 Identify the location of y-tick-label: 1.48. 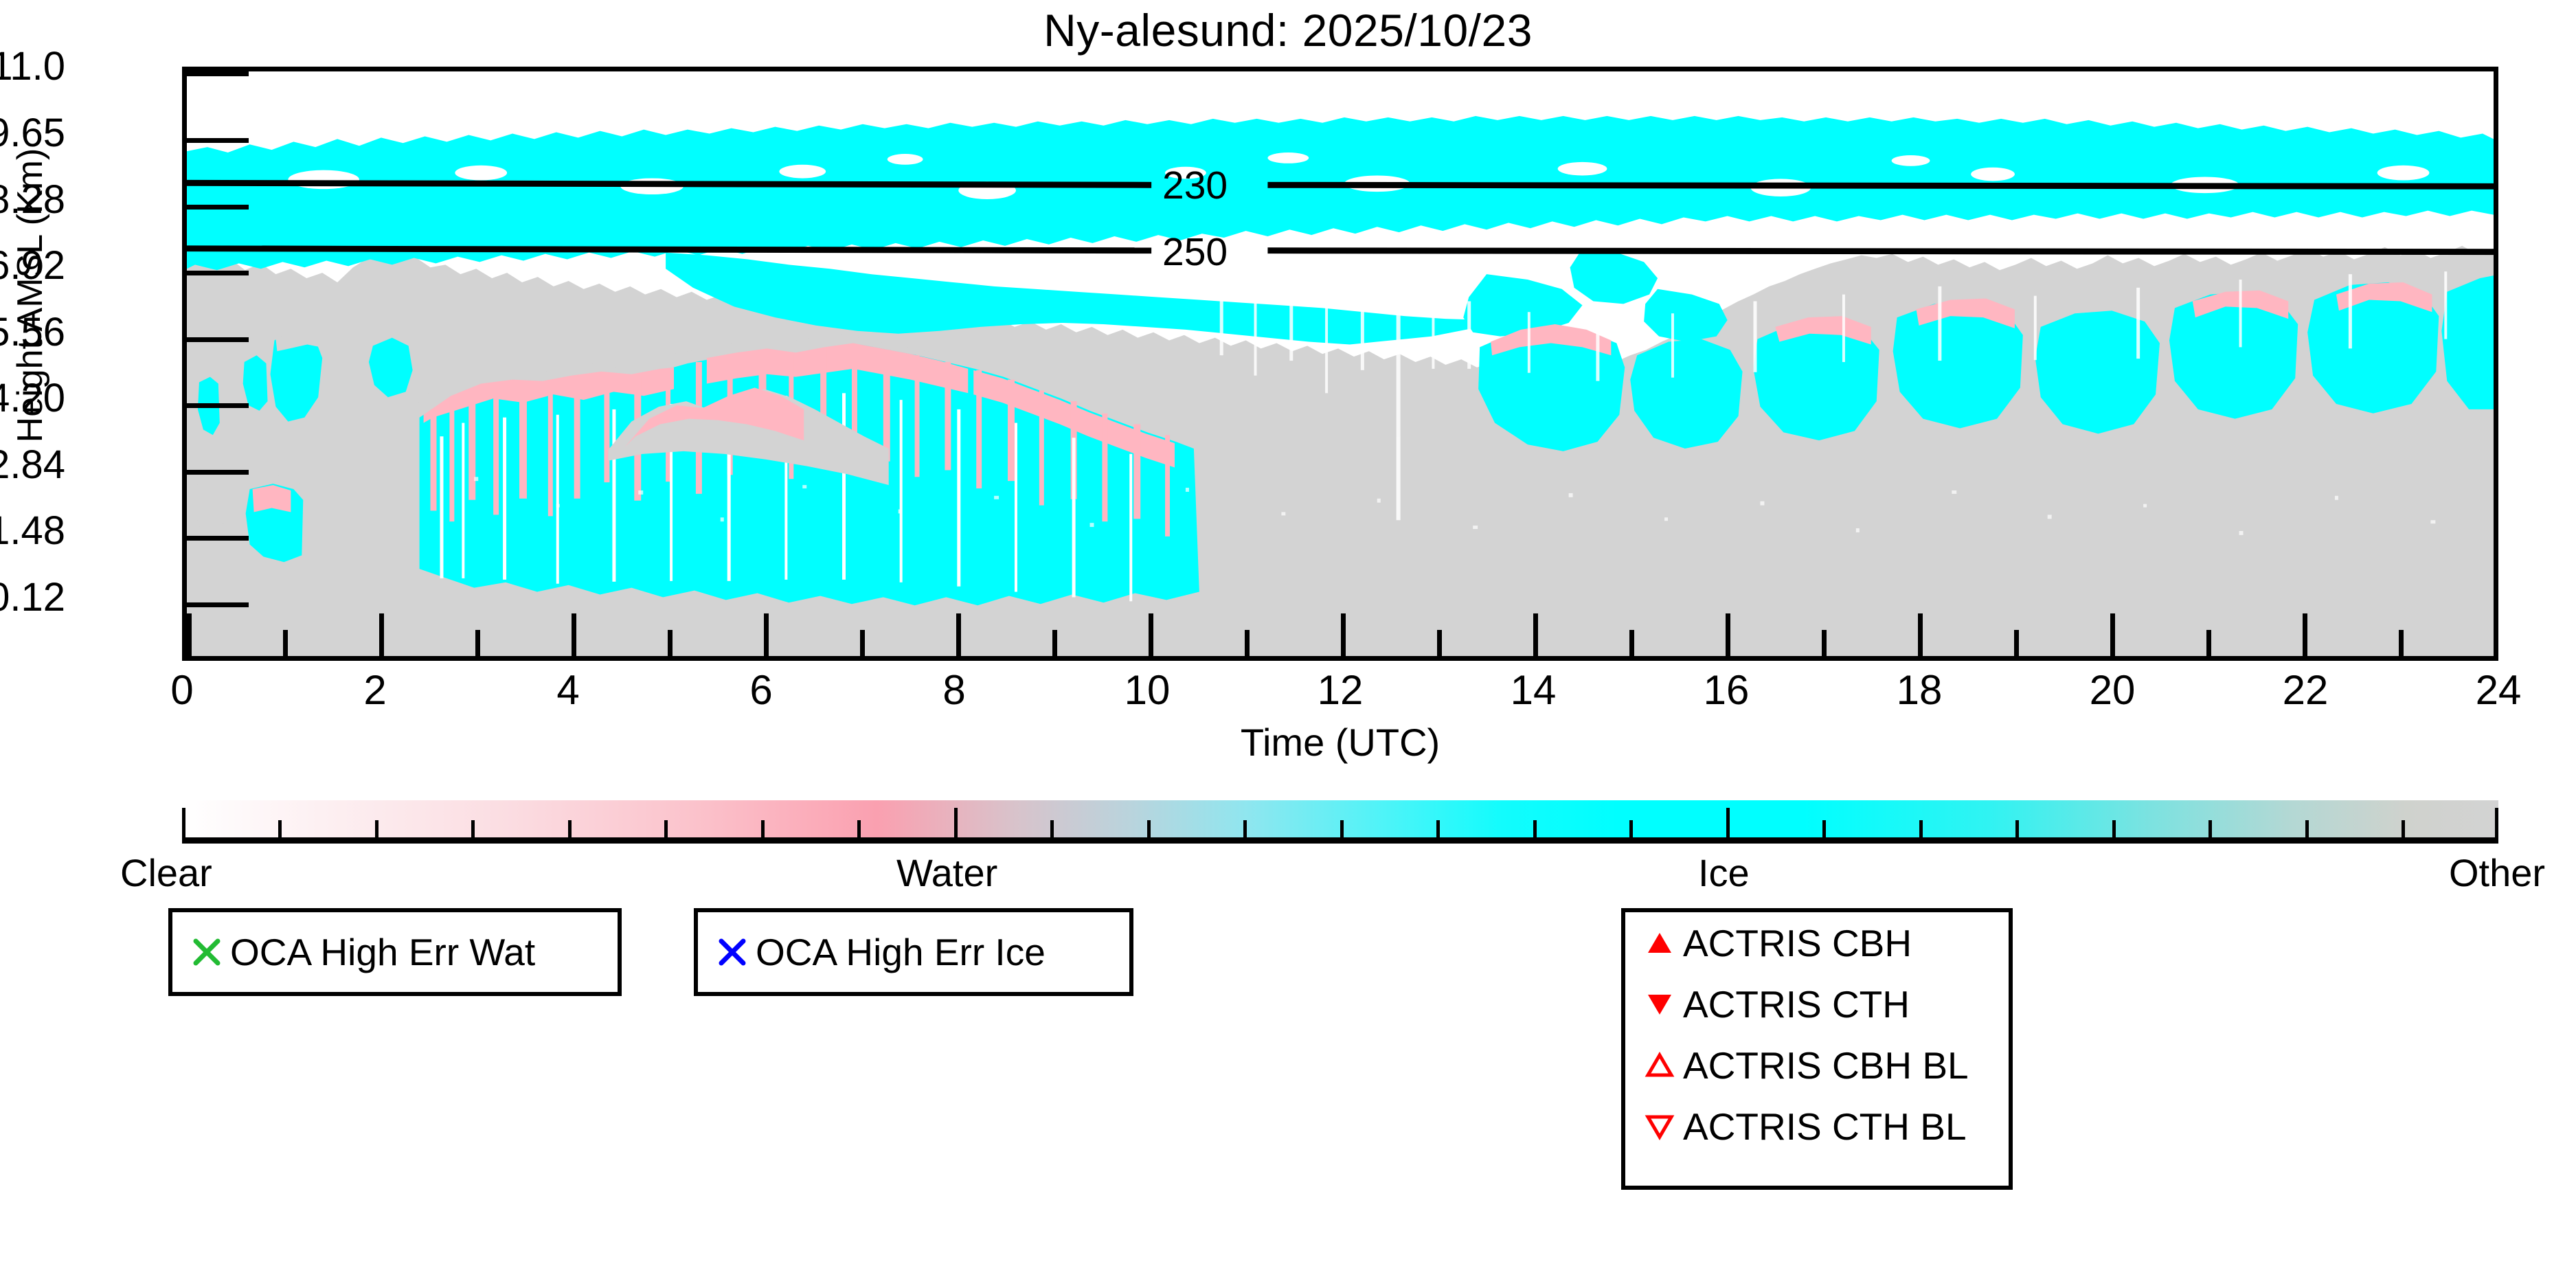
(32, 530).